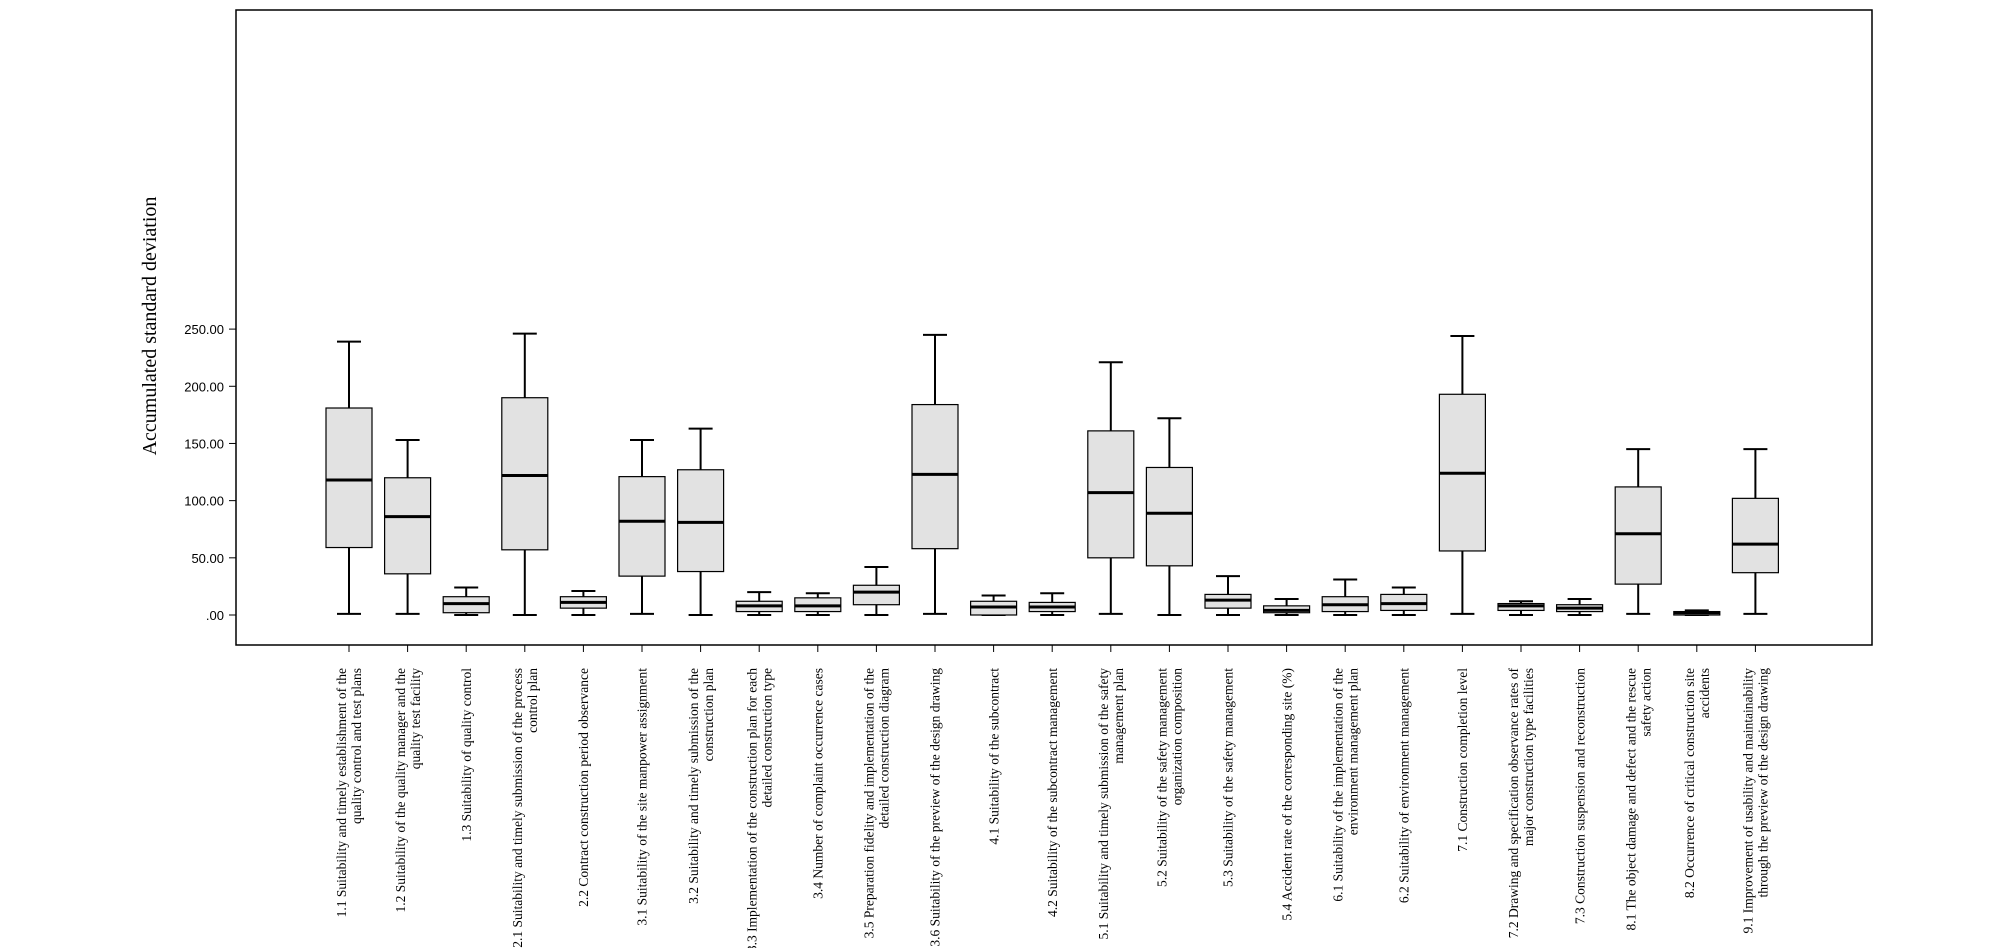 This screenshot has height=948, width=2008. I want to click on x-category-label: construction plan, so click(708, 715).